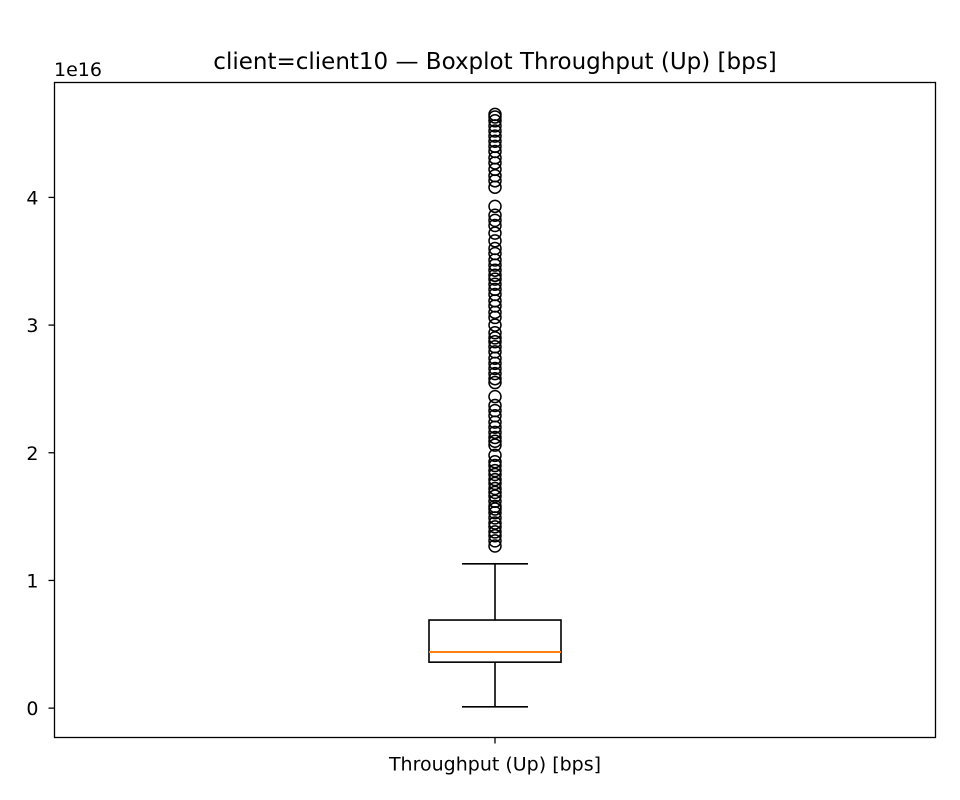  I want to click on x-axis: Throughput (Up) [bps], so click(494, 756).